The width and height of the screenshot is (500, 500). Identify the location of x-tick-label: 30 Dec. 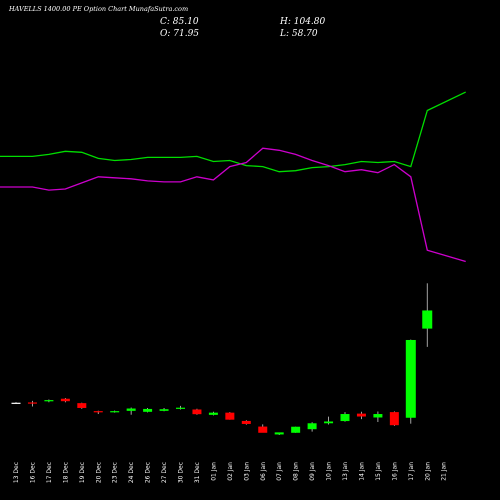
(181, 472).